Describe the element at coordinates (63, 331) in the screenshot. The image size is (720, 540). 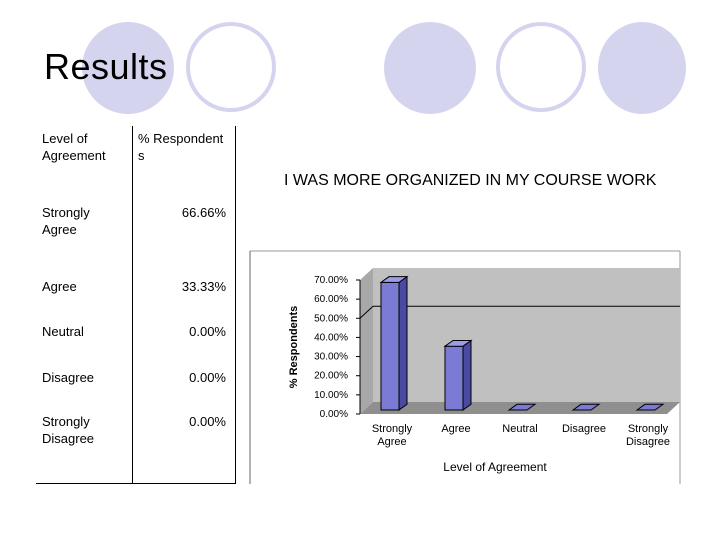
I see `table-row-level: Neutral` at that location.